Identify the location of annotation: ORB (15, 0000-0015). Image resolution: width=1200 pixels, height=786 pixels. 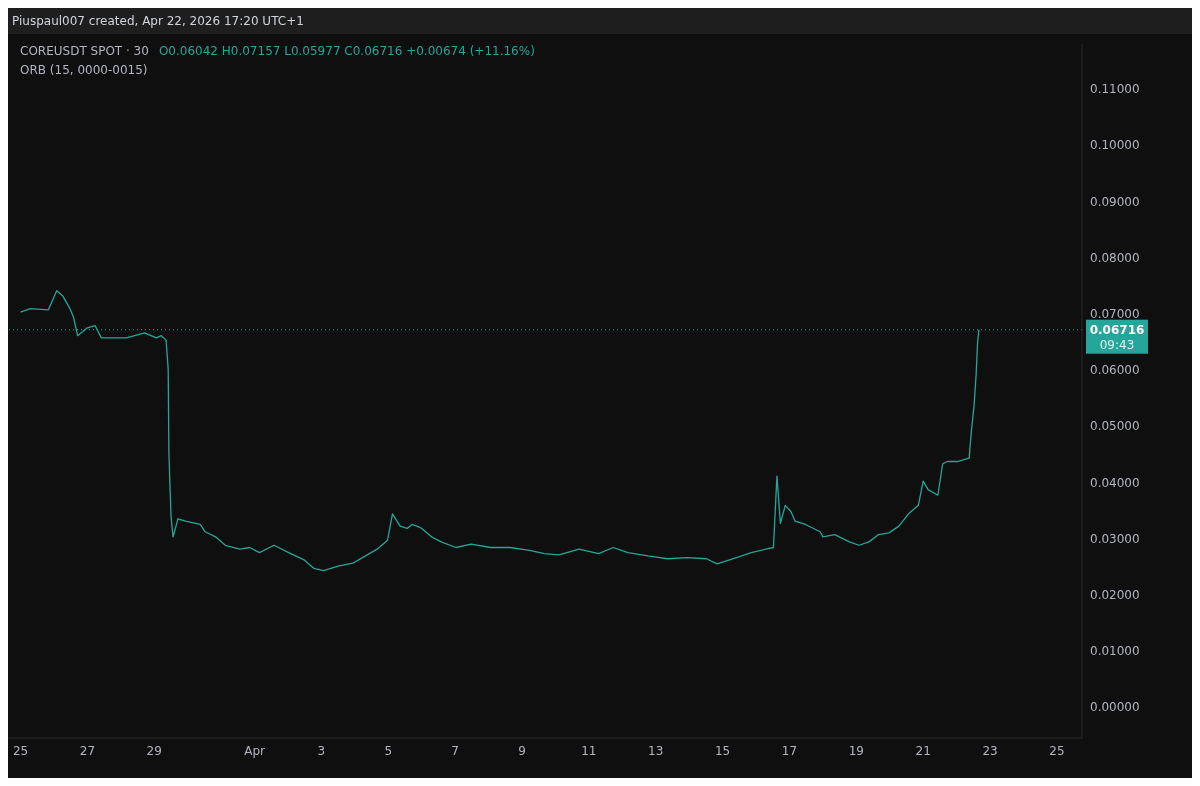
(84, 70).